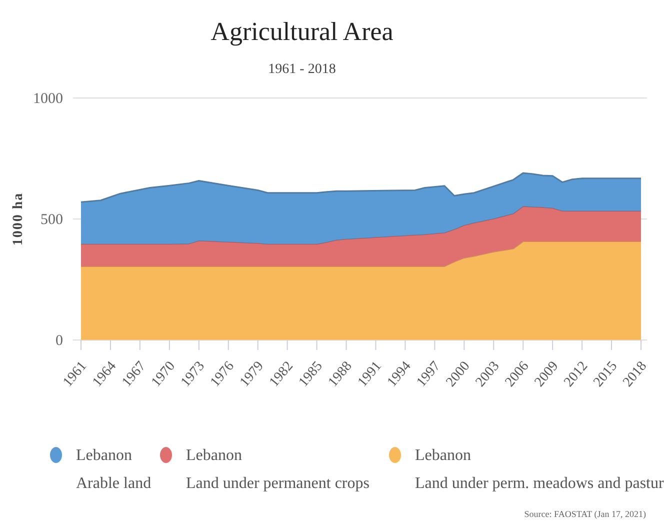  What do you see at coordinates (59, 341) in the screenshot?
I see `y-tick-label: 0` at bounding box center [59, 341].